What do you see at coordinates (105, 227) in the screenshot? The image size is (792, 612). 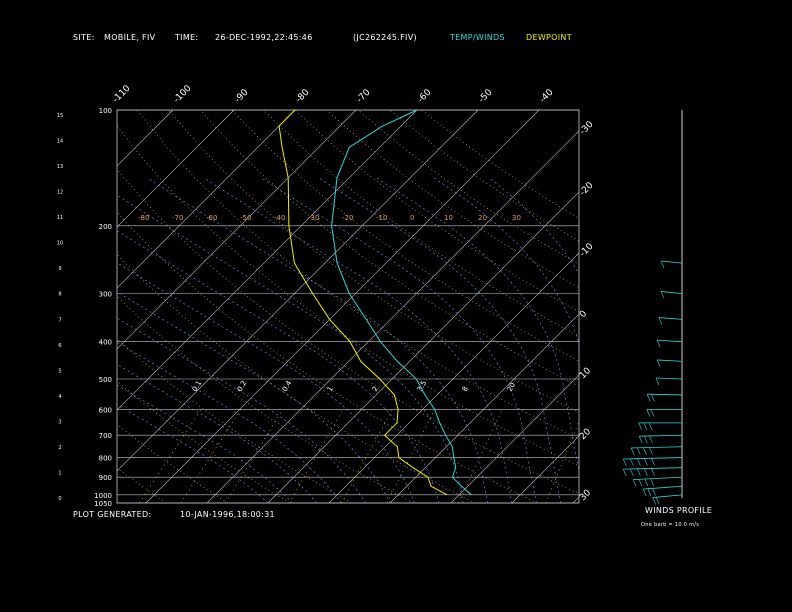 I see `pressure-tick-label: 200` at bounding box center [105, 227].